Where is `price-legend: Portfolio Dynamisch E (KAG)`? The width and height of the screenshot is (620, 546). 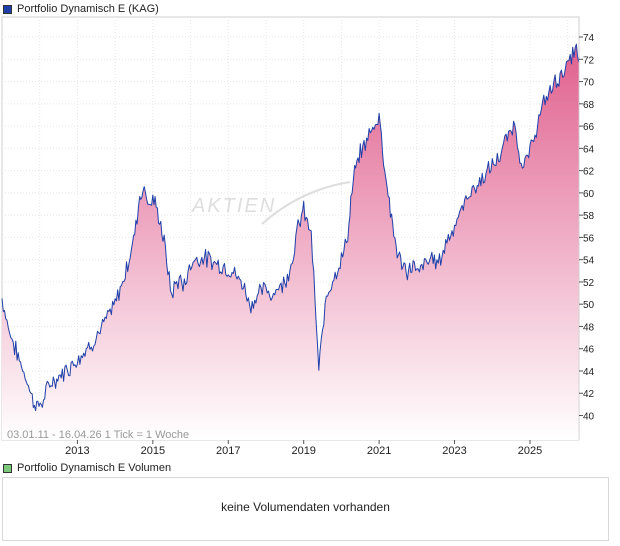 price-legend: Portfolio Dynamisch E (KAG) is located at coordinates (81, 9).